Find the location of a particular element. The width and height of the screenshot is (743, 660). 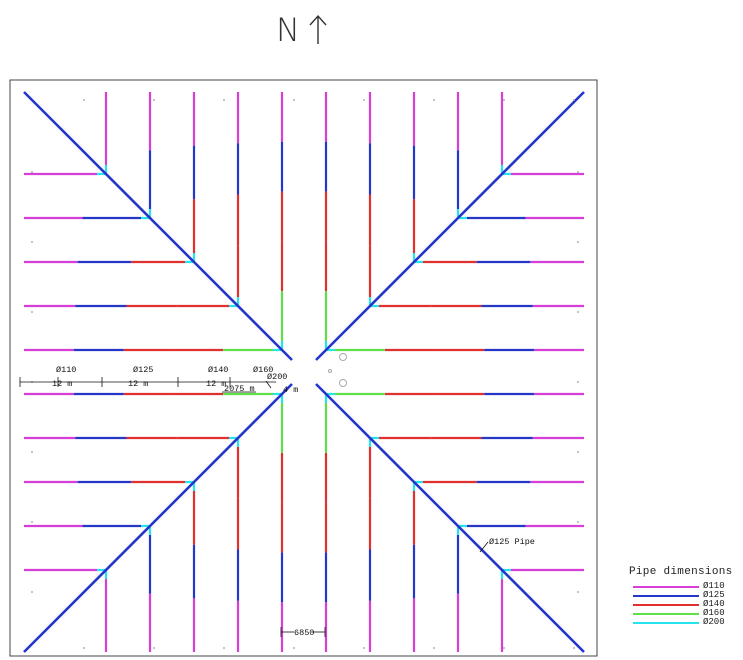

bottom-dimension-label: 6850 is located at coordinates (304, 633).